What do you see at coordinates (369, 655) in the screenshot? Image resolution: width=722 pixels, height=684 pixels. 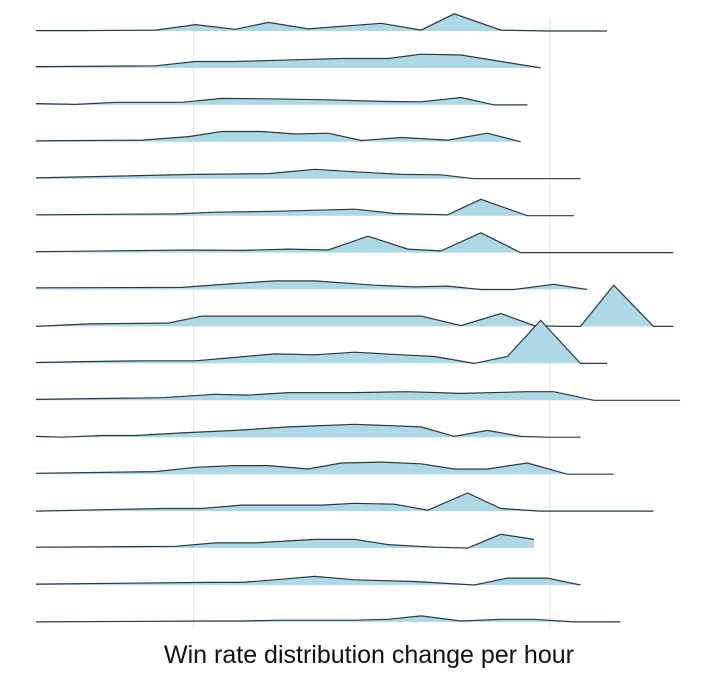 I see `x-axis-label: Win rate distribution change per hour` at bounding box center [369, 655].